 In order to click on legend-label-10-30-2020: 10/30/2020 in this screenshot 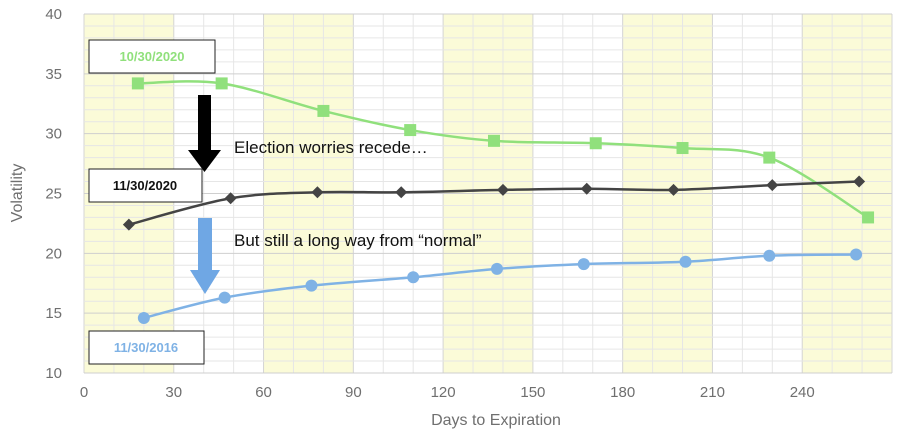, I will do `click(151, 56)`.